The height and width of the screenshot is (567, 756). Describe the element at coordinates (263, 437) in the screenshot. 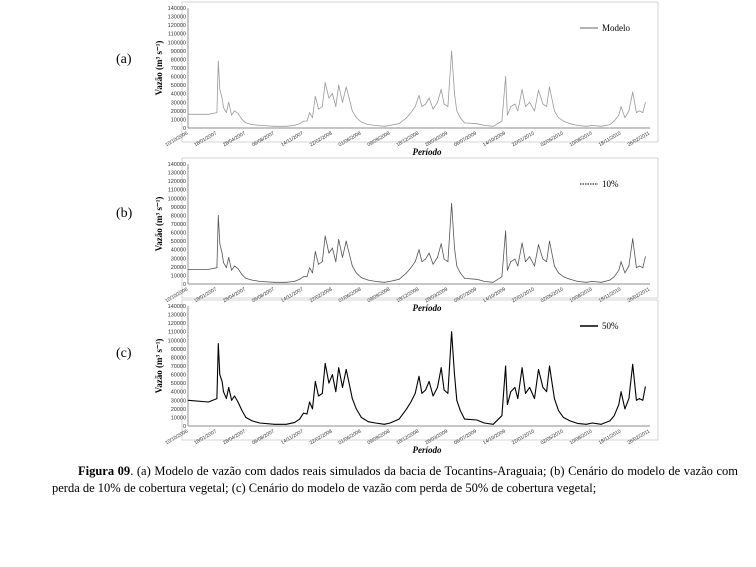

I see `x-tick-label: 06/08/2007` at that location.